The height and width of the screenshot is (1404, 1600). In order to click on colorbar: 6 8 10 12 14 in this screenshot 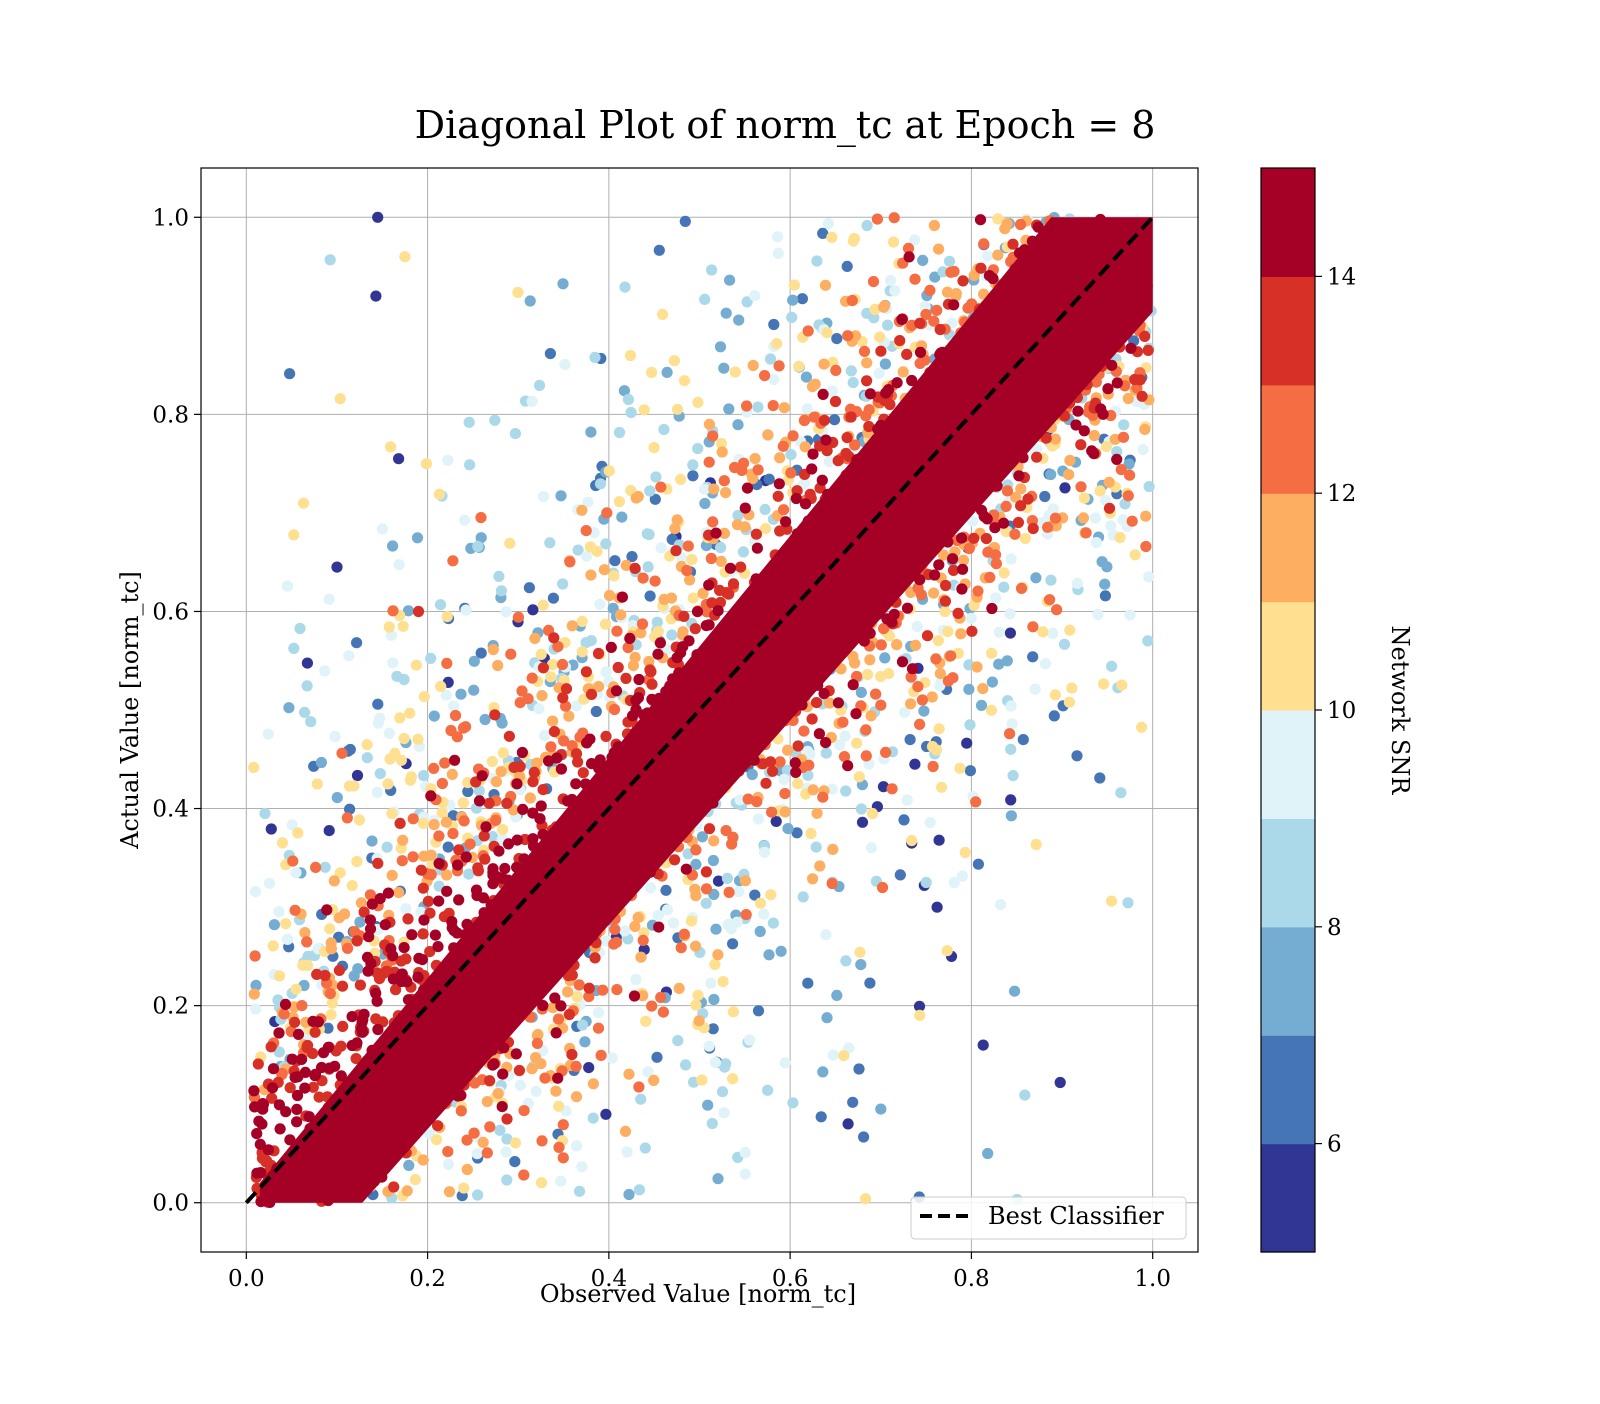, I will do `click(1308, 710)`.